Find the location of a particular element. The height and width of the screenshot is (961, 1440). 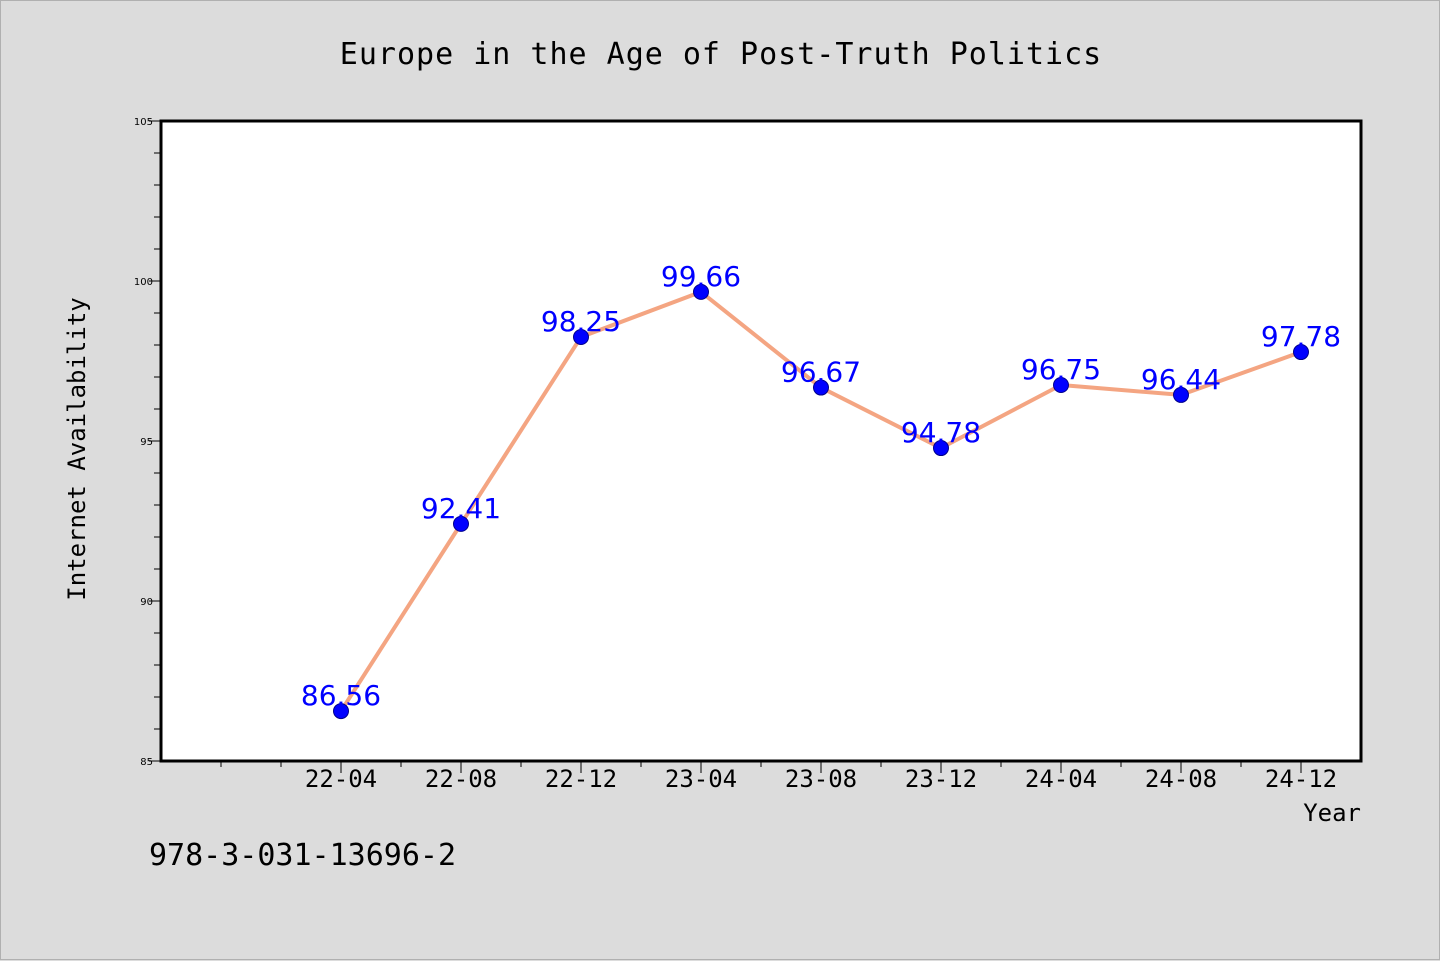

x-tick-label: 24-08 is located at coordinates (1181, 779).